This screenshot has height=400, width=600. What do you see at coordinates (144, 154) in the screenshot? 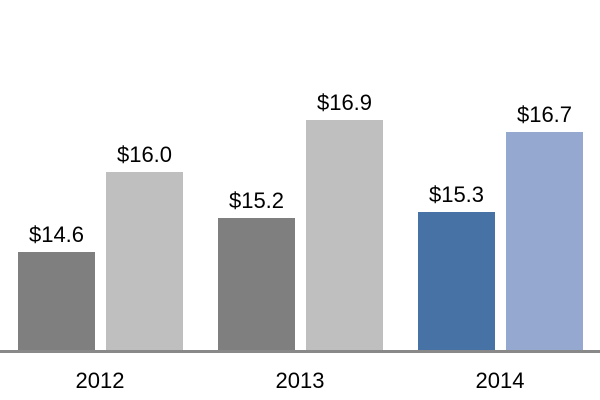
I see `bar-value-label-2012-series-2: $16.0` at bounding box center [144, 154].